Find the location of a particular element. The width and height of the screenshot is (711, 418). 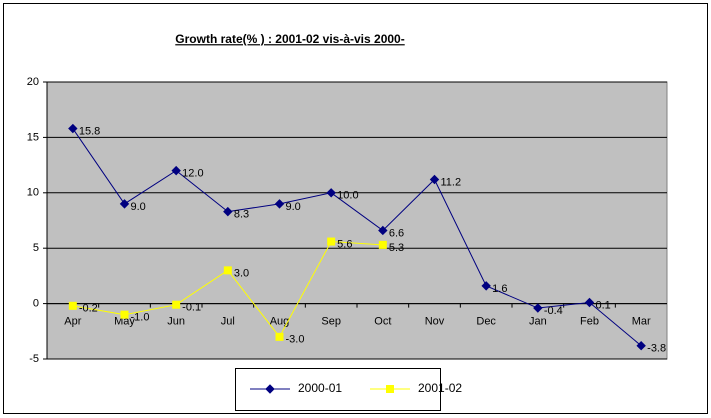

data-label: 6.6 is located at coordinates (396, 233).